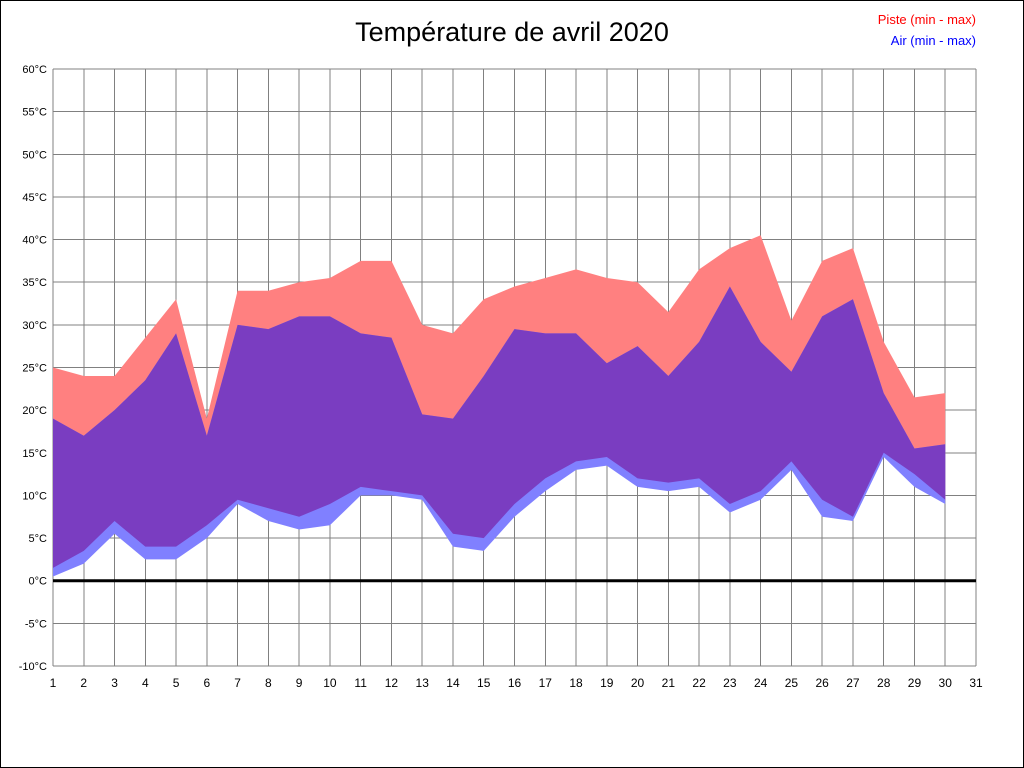  What do you see at coordinates (34, 283) in the screenshot?
I see `y-tick-label: 35°C` at bounding box center [34, 283].